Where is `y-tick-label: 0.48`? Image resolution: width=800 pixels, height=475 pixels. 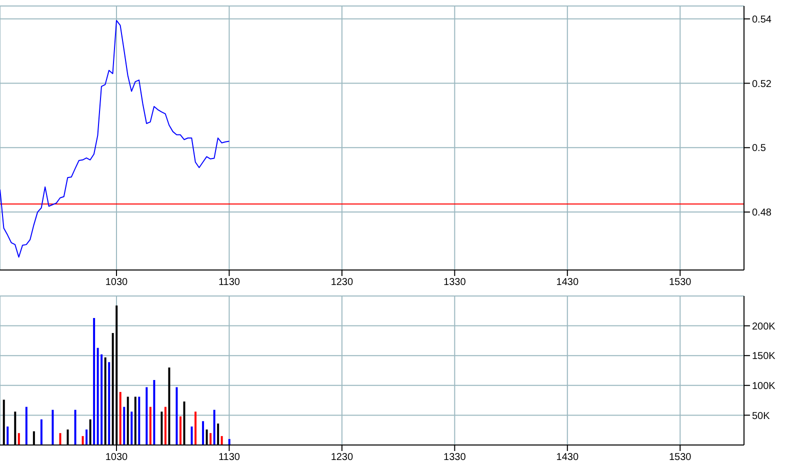 y-tick-label: 0.48 is located at coordinates (762, 213).